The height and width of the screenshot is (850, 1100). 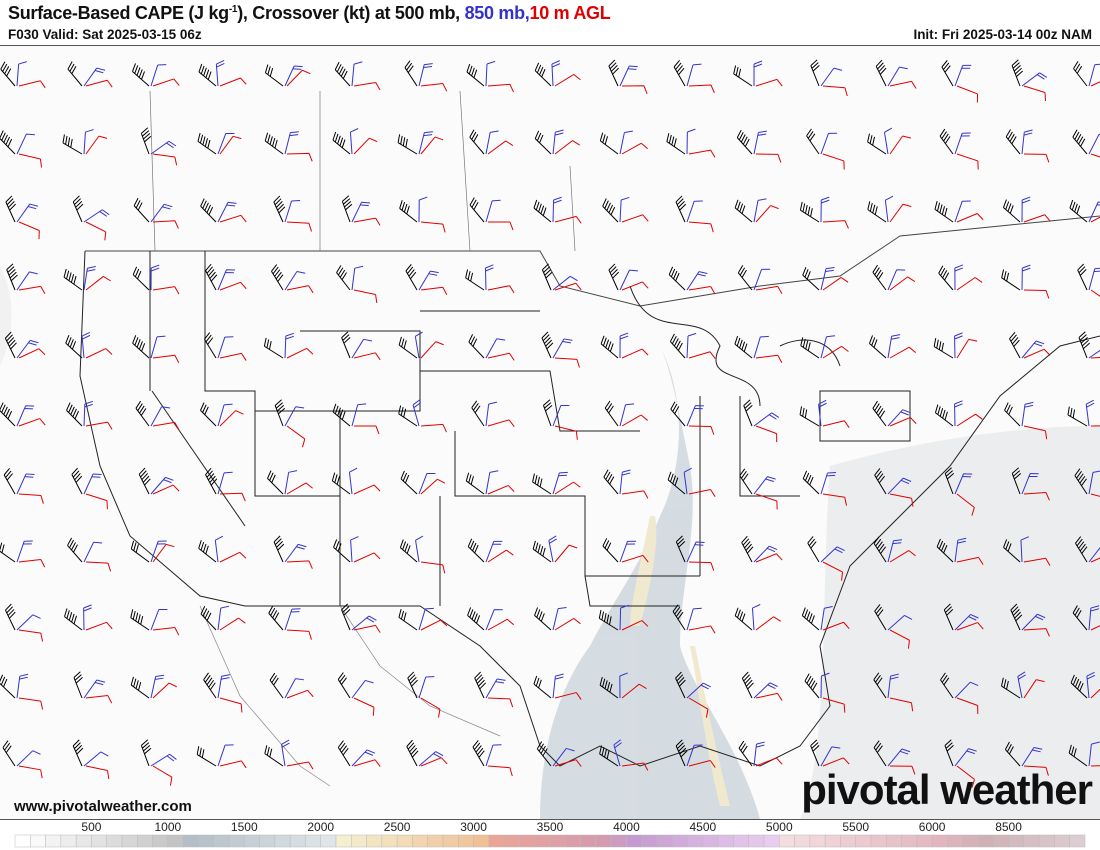 What do you see at coordinates (103, 806) in the screenshot?
I see `website-label: www.pivotalweather.com` at bounding box center [103, 806].